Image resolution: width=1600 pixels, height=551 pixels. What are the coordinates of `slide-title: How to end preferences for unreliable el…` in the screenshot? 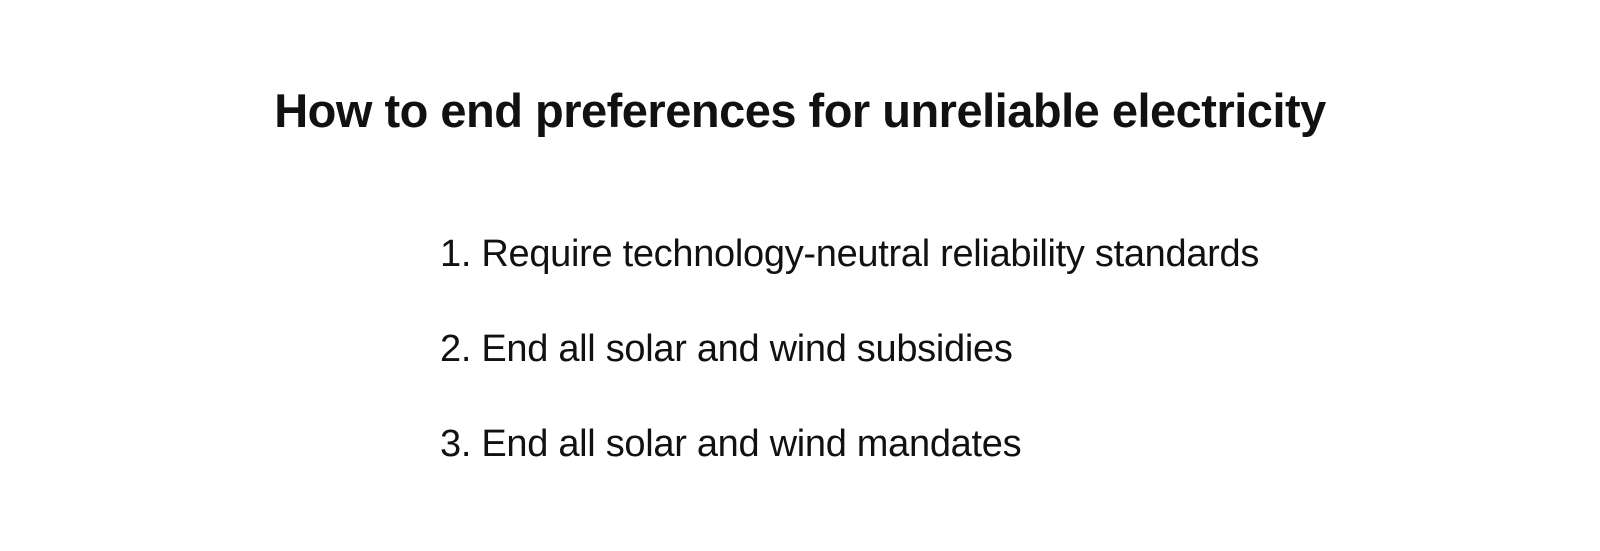 It's located at (800, 111).